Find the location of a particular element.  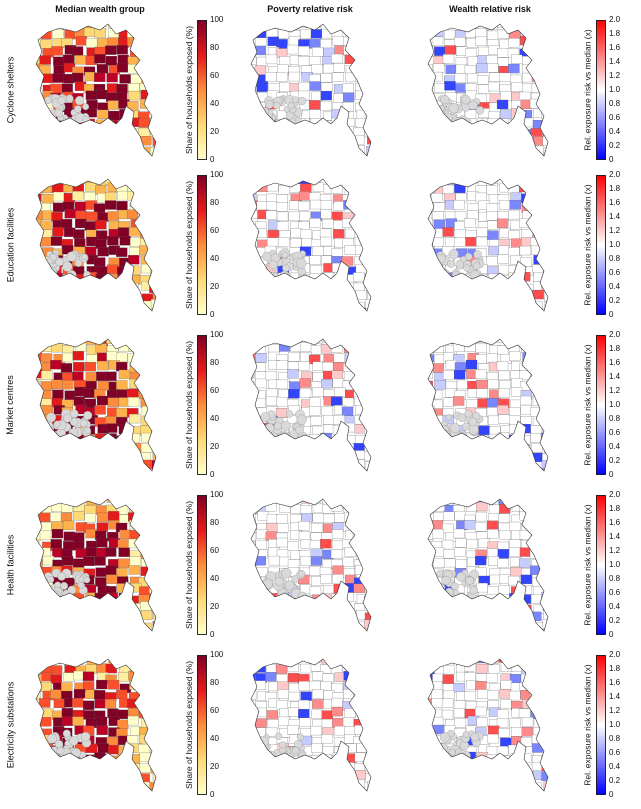

column-title-poverty-risk: Poverty relative risk is located at coordinates (310, 9).